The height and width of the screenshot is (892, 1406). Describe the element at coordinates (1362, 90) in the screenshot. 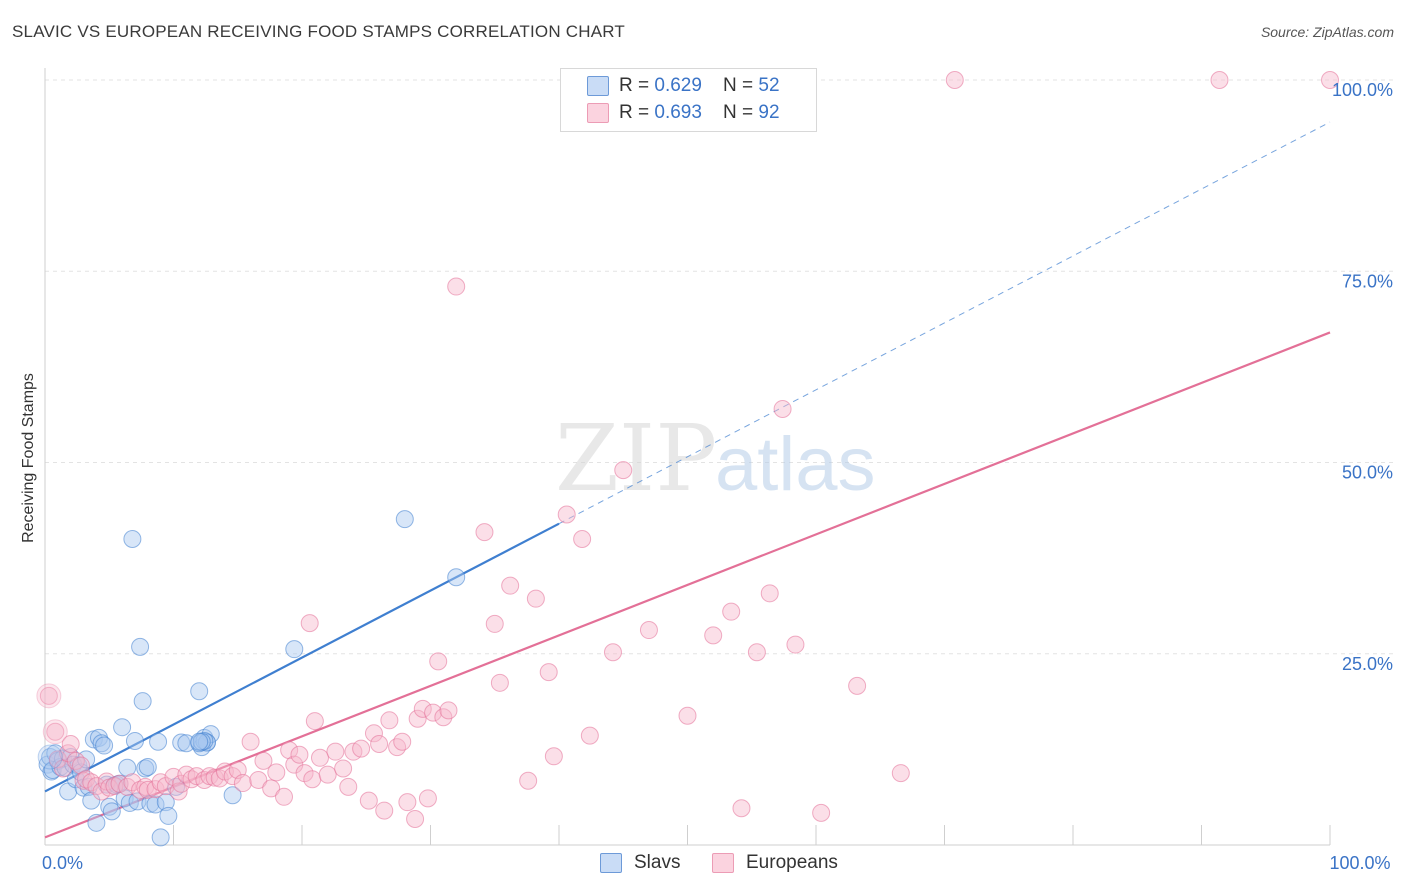

I see `y-tick-label: 100.0%` at that location.